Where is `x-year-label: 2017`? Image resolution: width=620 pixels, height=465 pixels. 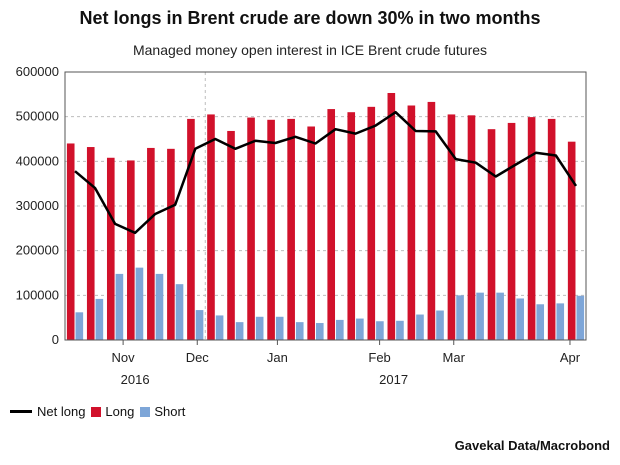
x-year-label: 2017 is located at coordinates (393, 379).